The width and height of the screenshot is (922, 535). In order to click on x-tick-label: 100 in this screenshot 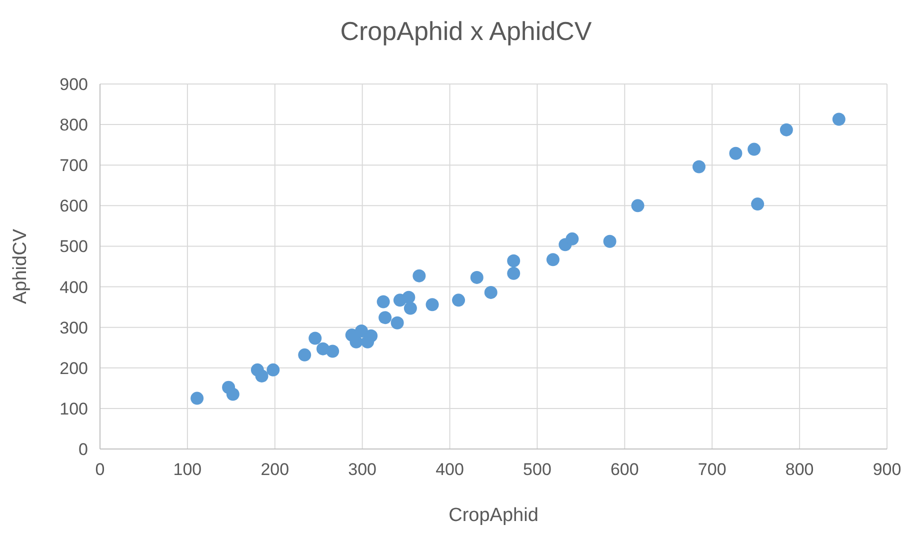, I will do `click(187, 469)`.